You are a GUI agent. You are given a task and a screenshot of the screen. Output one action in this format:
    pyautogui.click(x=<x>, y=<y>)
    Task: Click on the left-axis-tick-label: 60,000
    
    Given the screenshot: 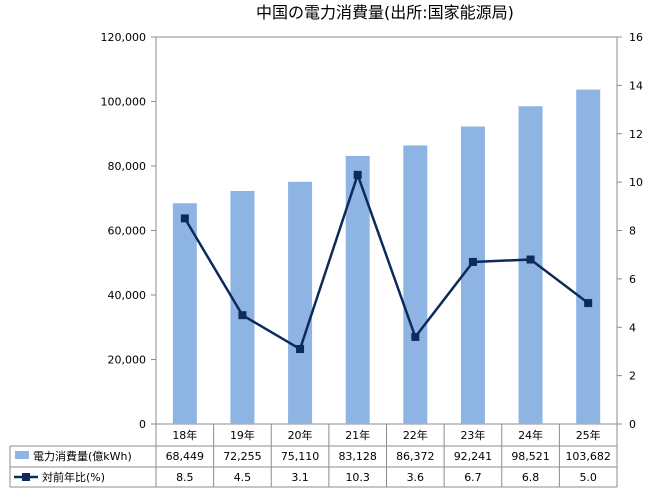 What is the action you would take?
    pyautogui.click(x=127, y=231)
    